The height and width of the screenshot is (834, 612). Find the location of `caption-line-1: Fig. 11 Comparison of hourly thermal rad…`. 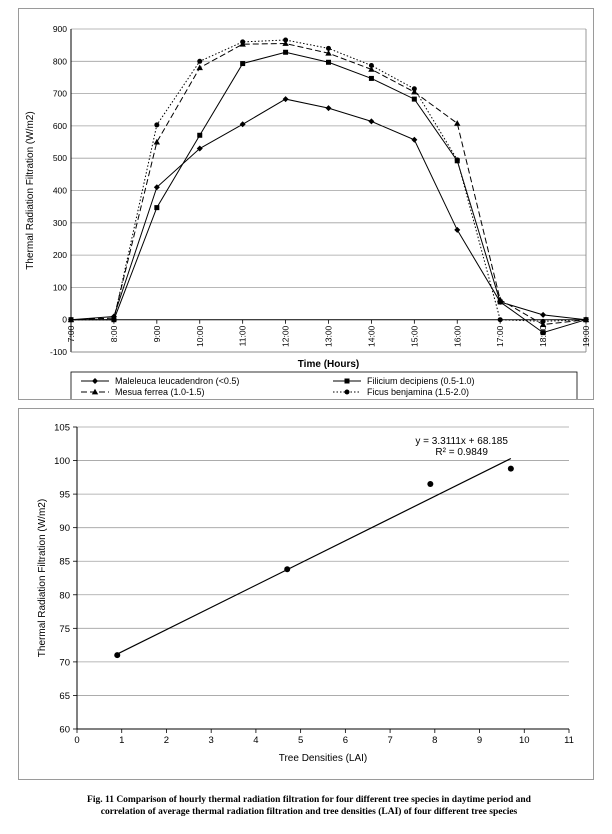

caption-line-1: Fig. 11 Comparison of hourly thermal rad… is located at coordinates (309, 800).